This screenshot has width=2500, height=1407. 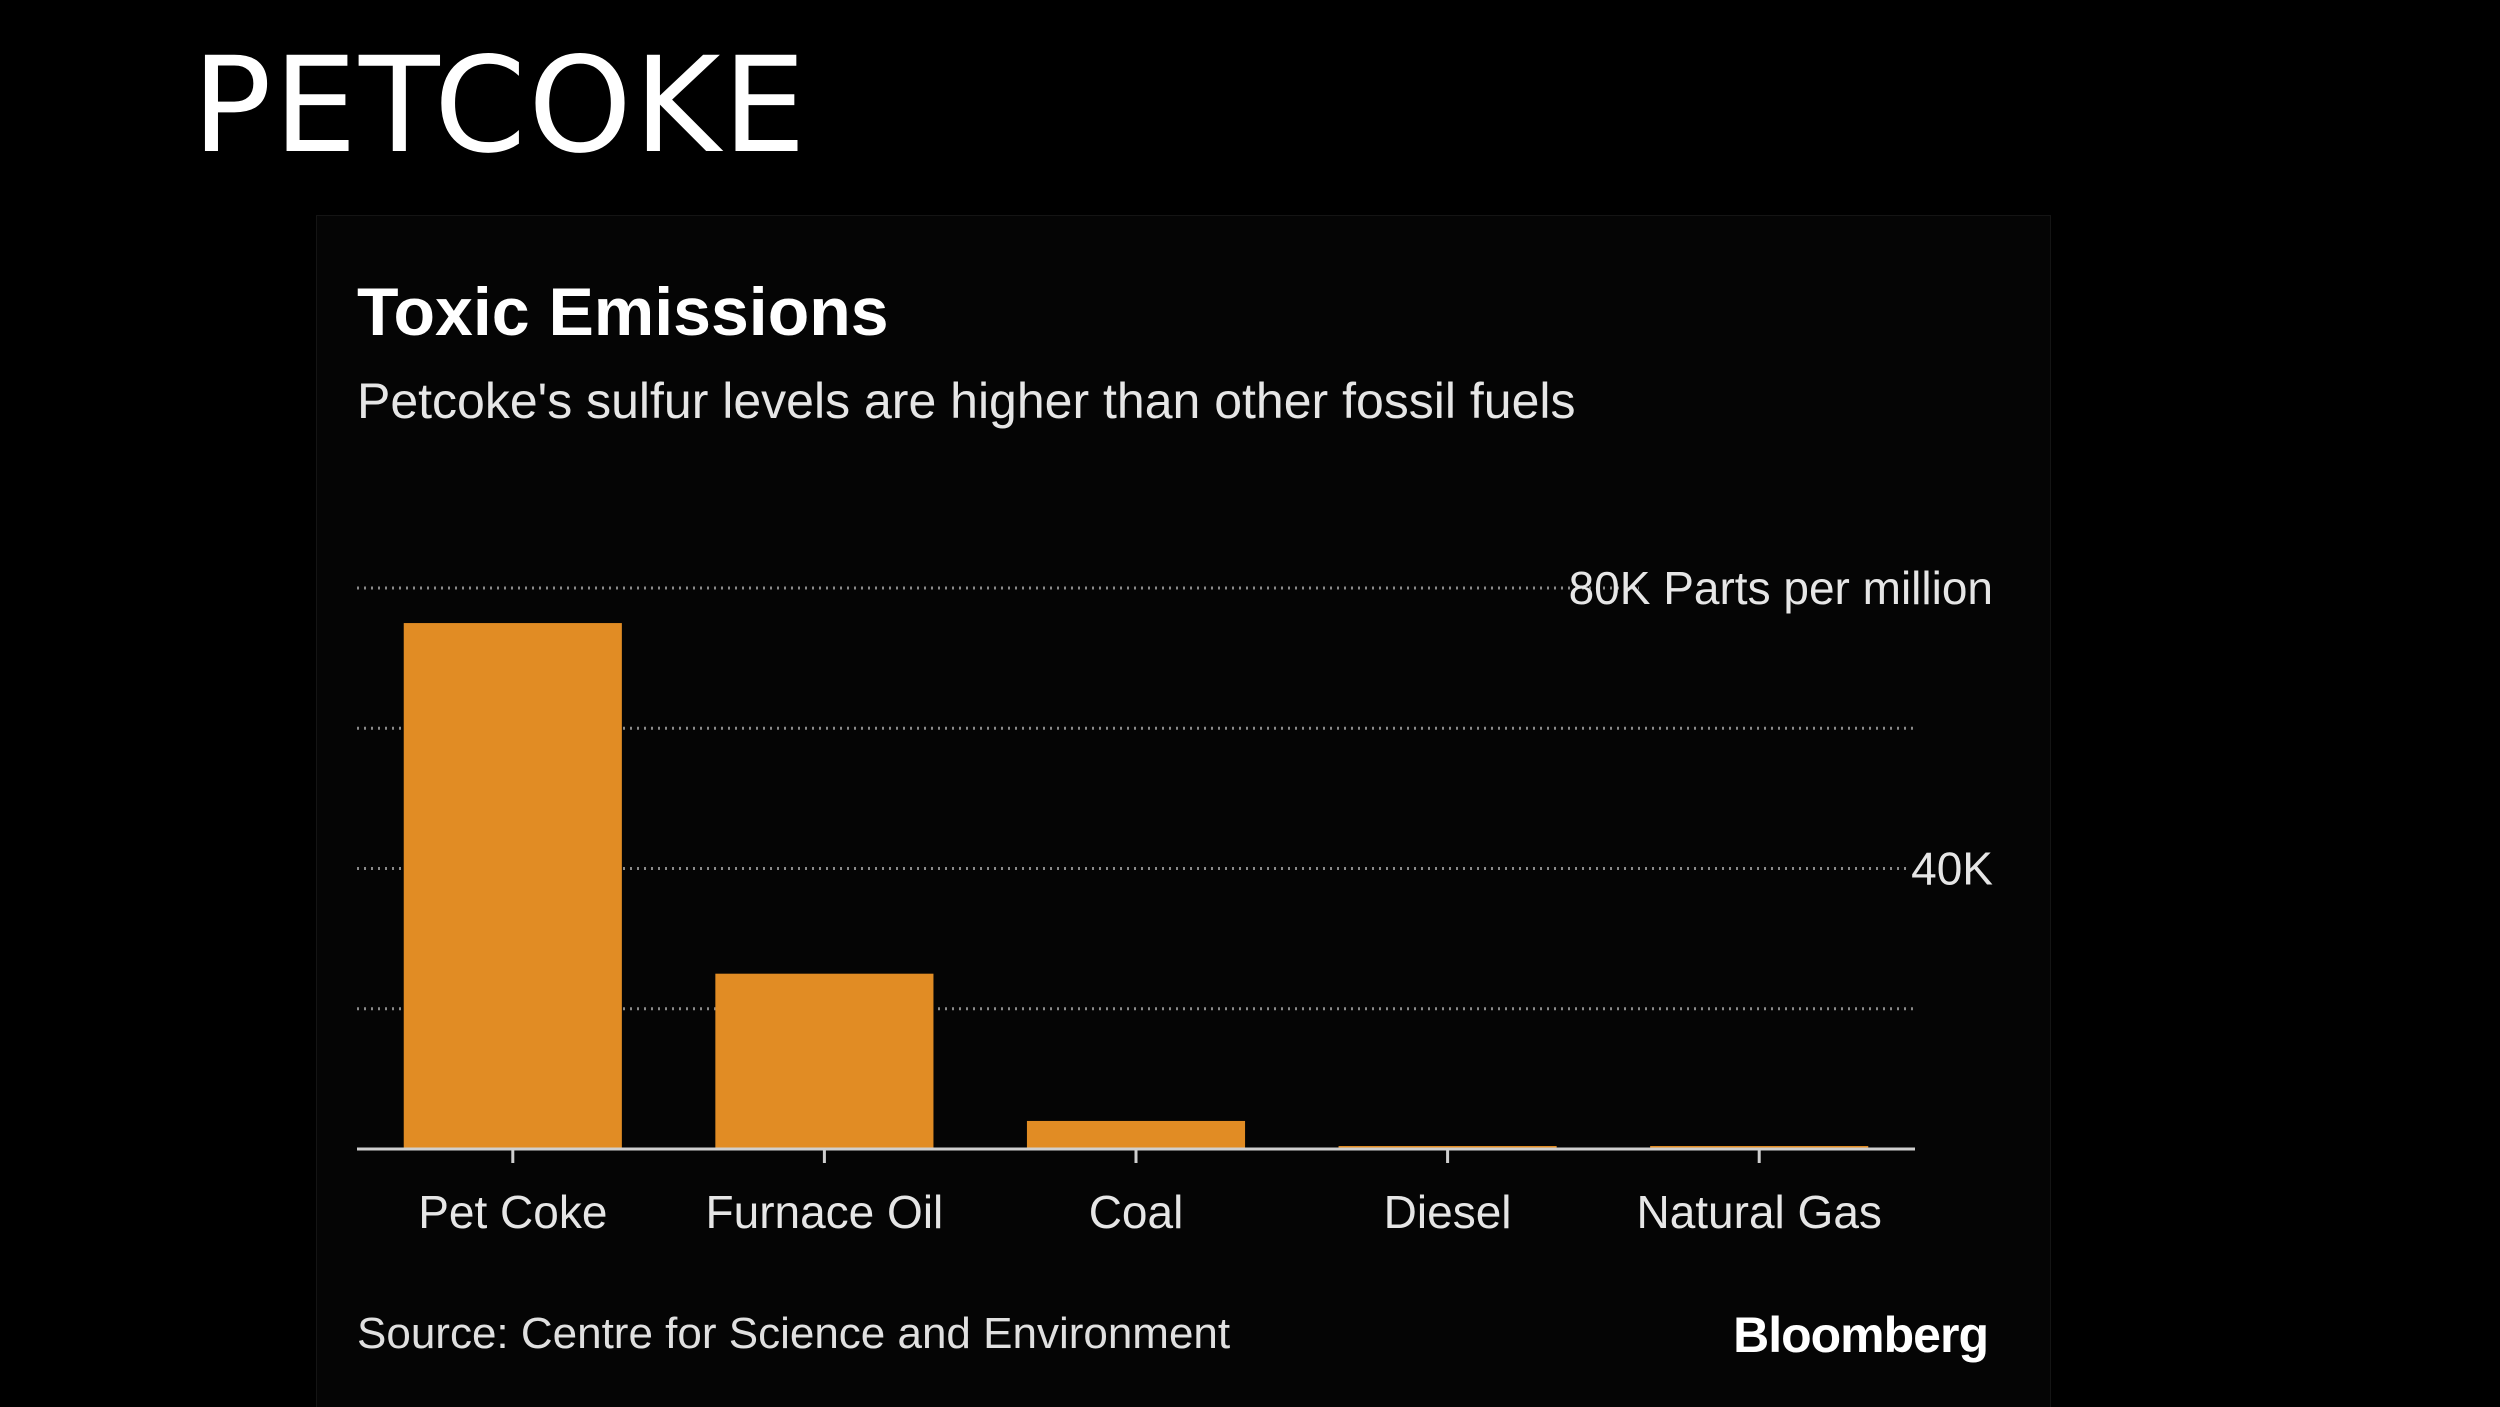 I want to click on y-tick-label: 80K Parts per million, so click(x=1781, y=588).